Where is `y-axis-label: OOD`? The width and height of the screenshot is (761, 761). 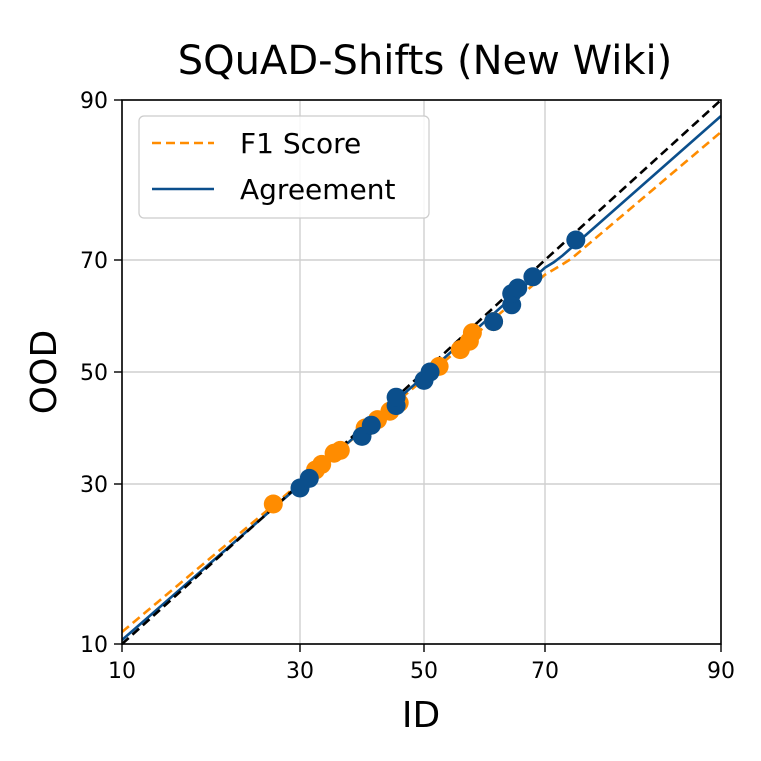 y-axis-label: OOD is located at coordinates (44, 372).